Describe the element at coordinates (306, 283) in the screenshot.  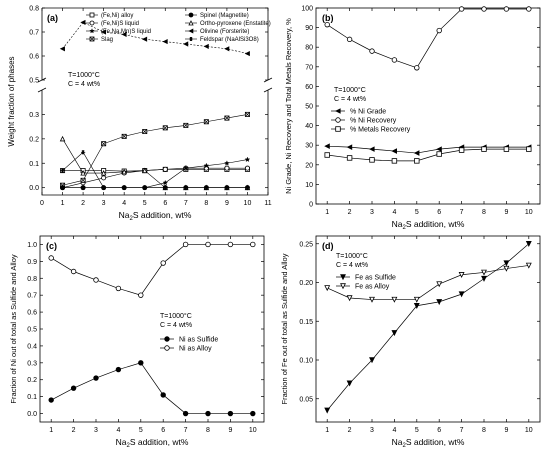
I see `y-tick-label: 0.20` at that location.